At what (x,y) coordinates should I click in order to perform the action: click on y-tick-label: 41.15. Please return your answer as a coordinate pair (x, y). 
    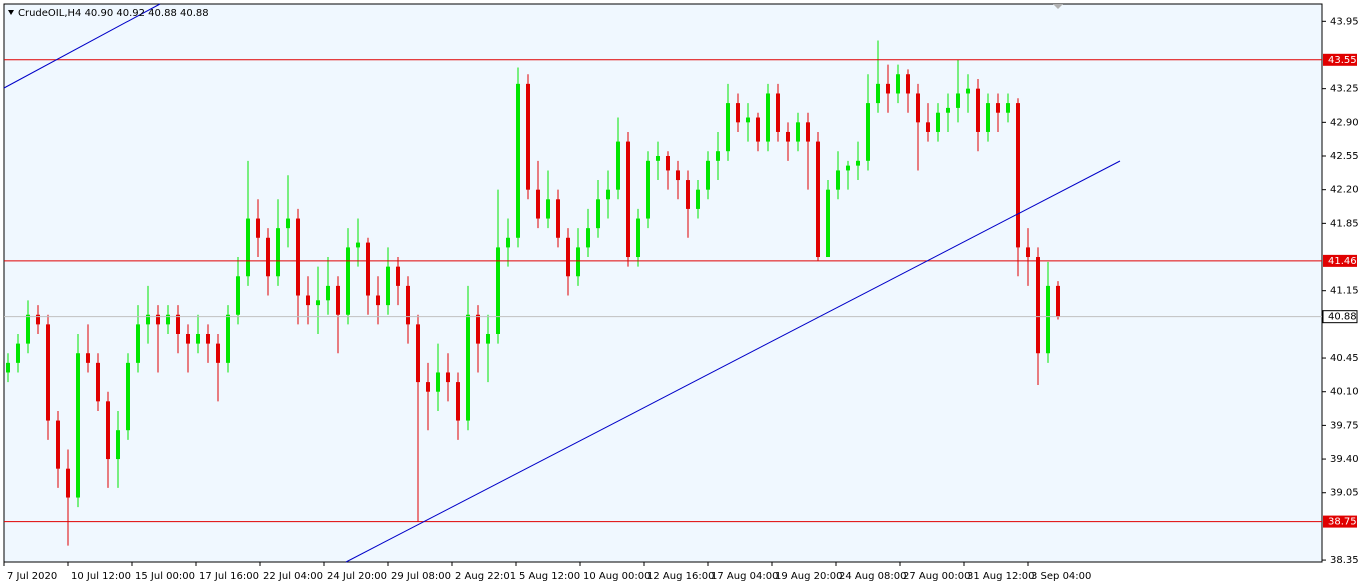
    Looking at the image, I should click on (1344, 291).